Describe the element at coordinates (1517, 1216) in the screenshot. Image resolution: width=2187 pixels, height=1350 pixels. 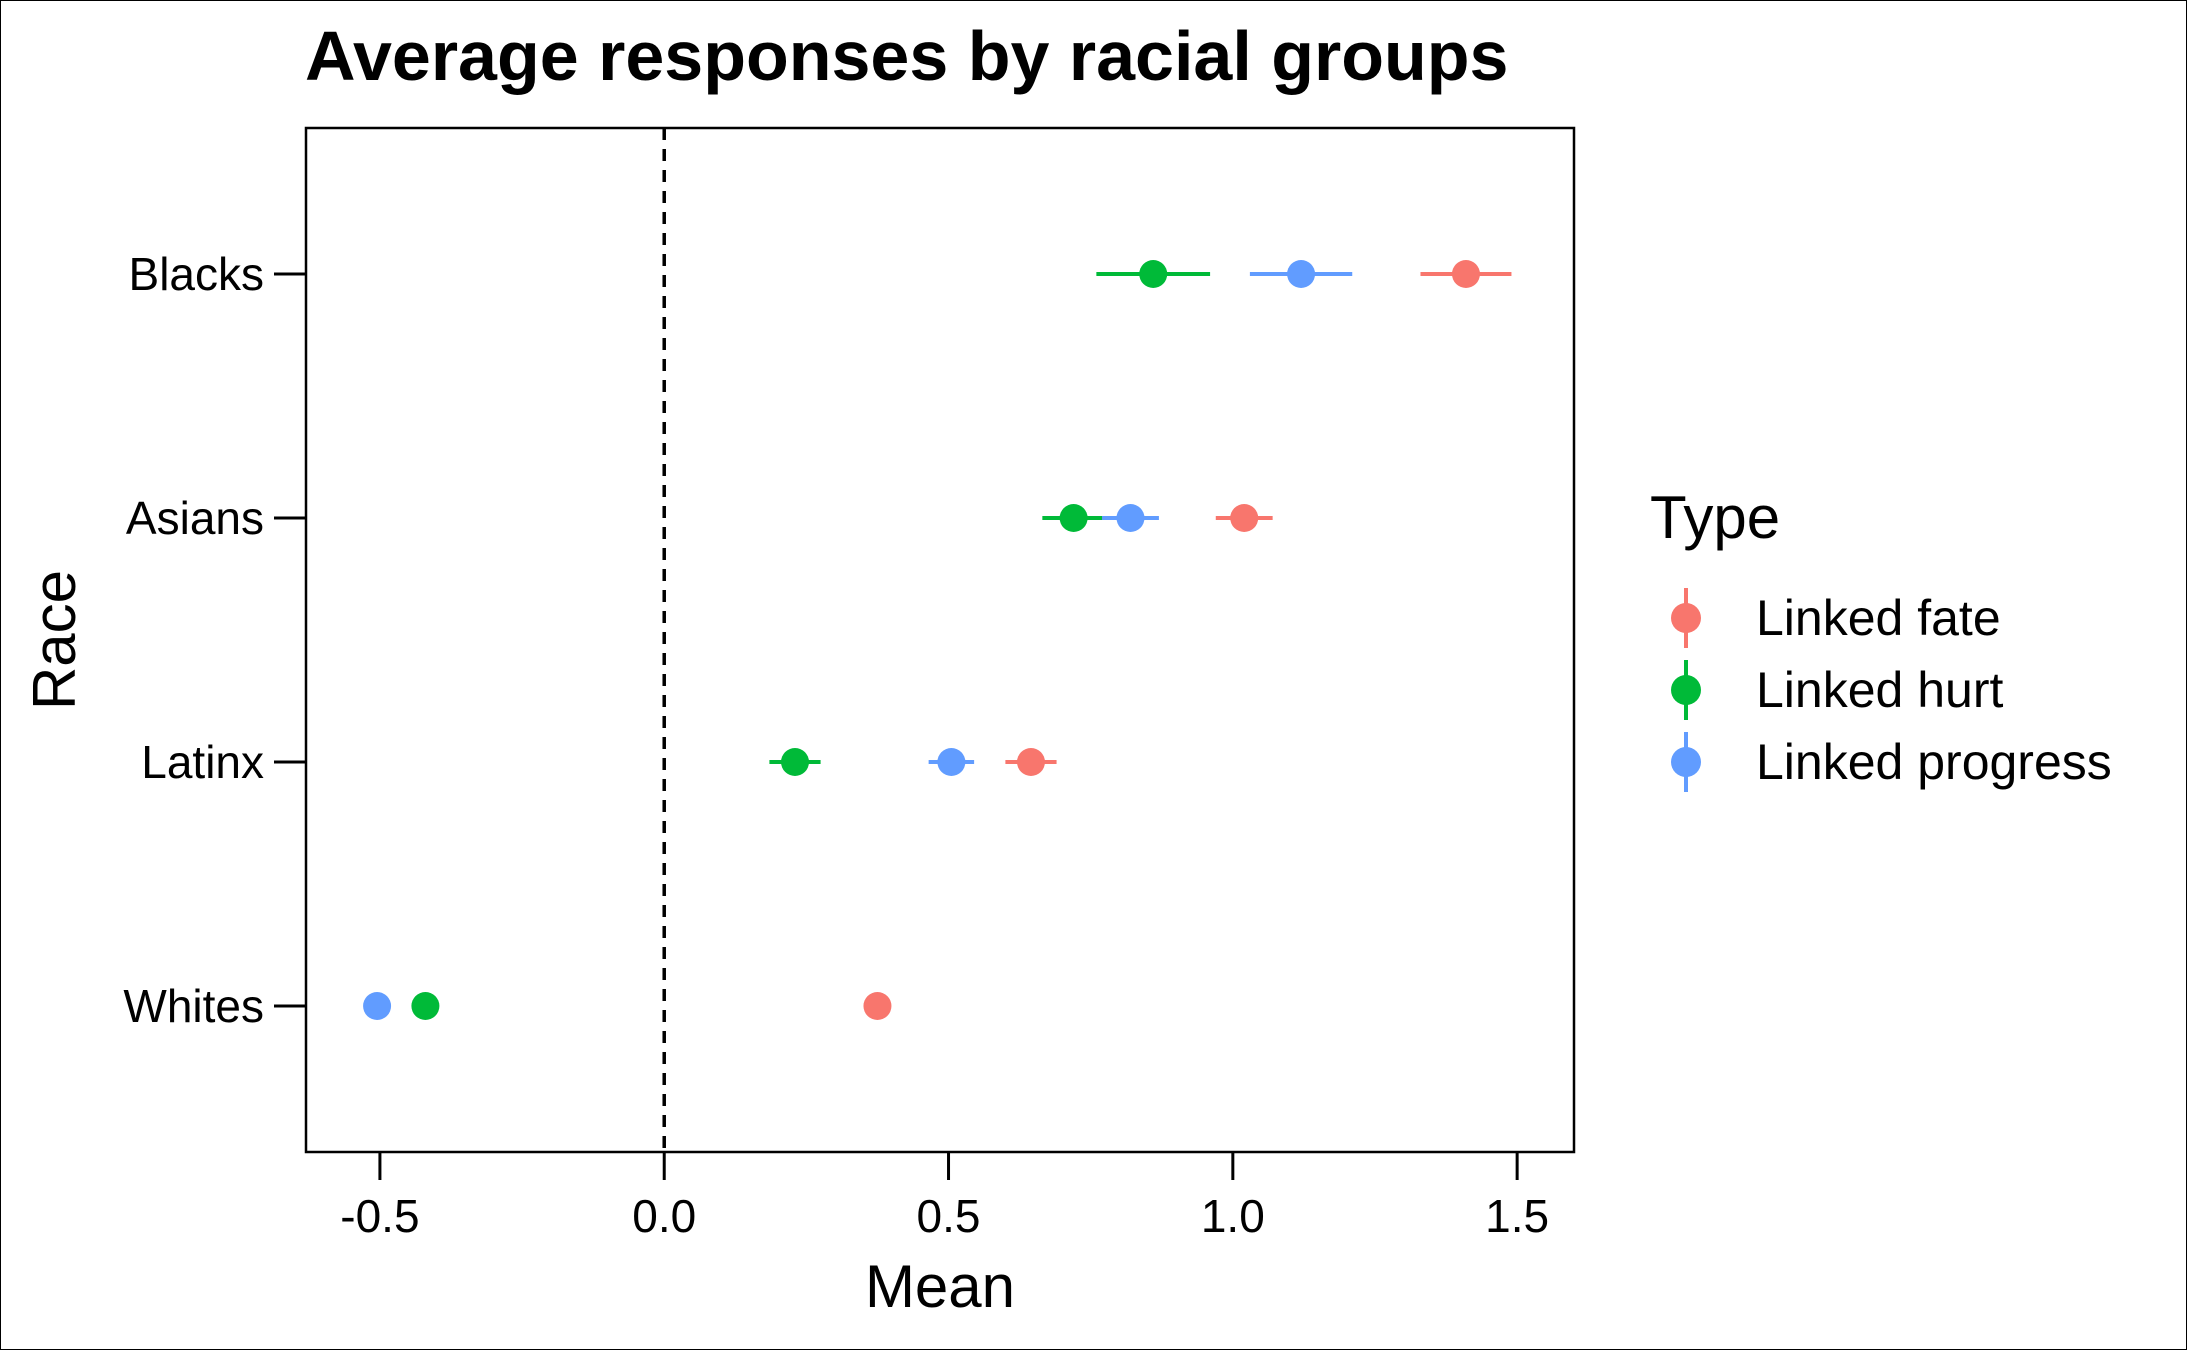
I see `x-tick-label-4: 1.5` at that location.